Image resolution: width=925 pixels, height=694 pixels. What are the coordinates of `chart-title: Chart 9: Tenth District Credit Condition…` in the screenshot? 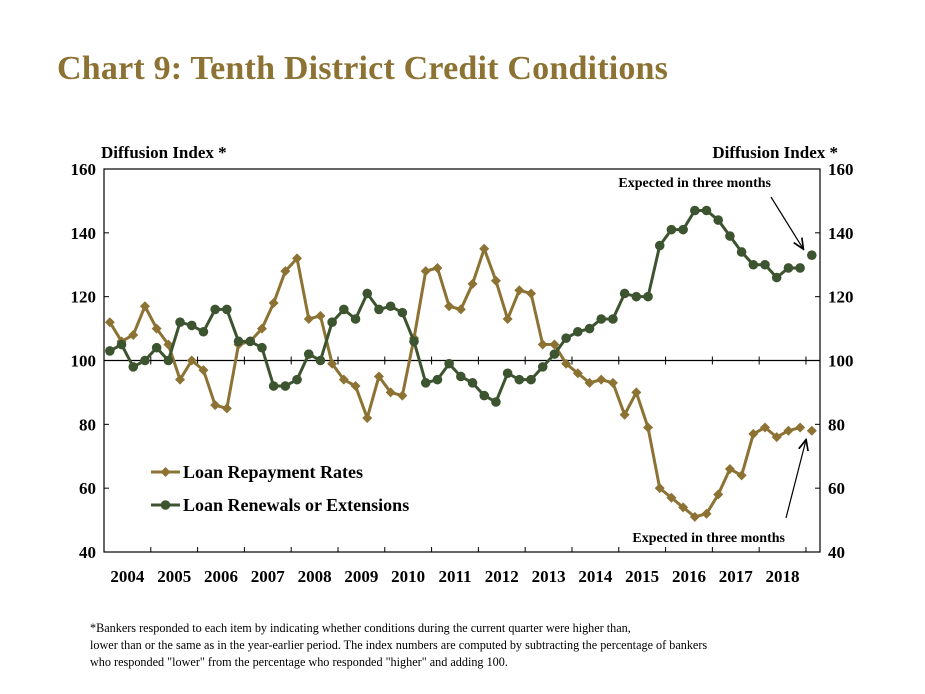 It's located at (363, 68).